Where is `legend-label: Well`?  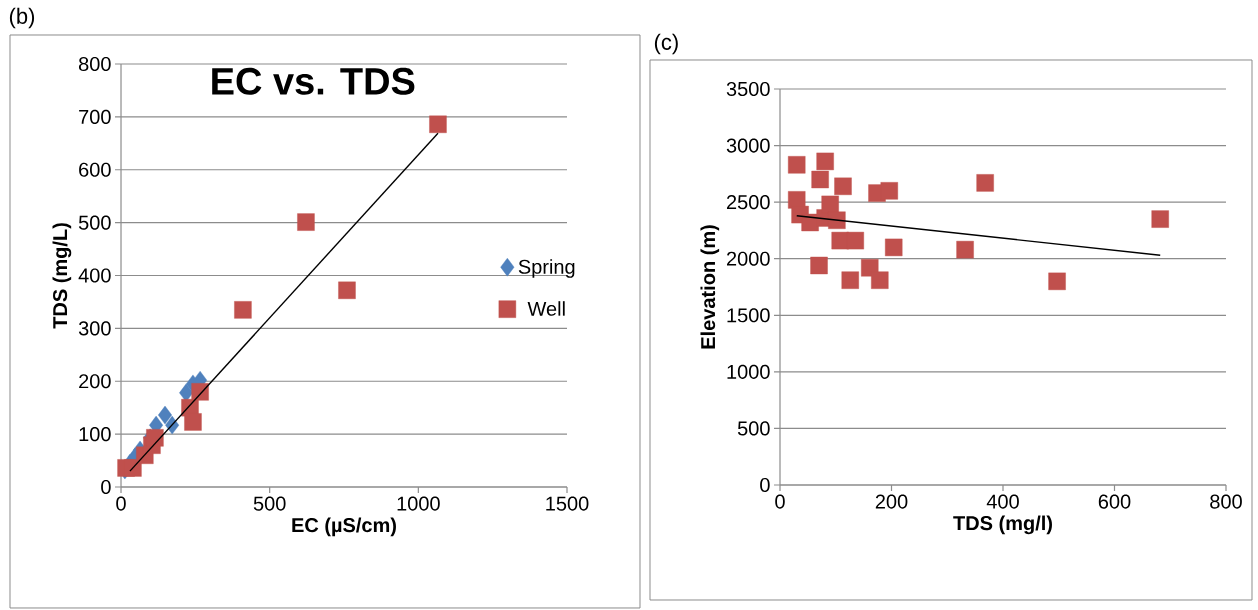 legend-label: Well is located at coordinates (546, 308).